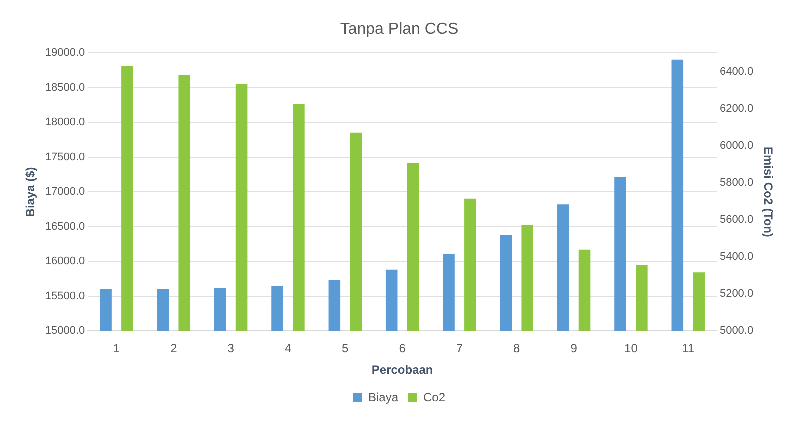  What do you see at coordinates (399, 29) in the screenshot?
I see `chart-title: Tanpa Plan CCS` at bounding box center [399, 29].